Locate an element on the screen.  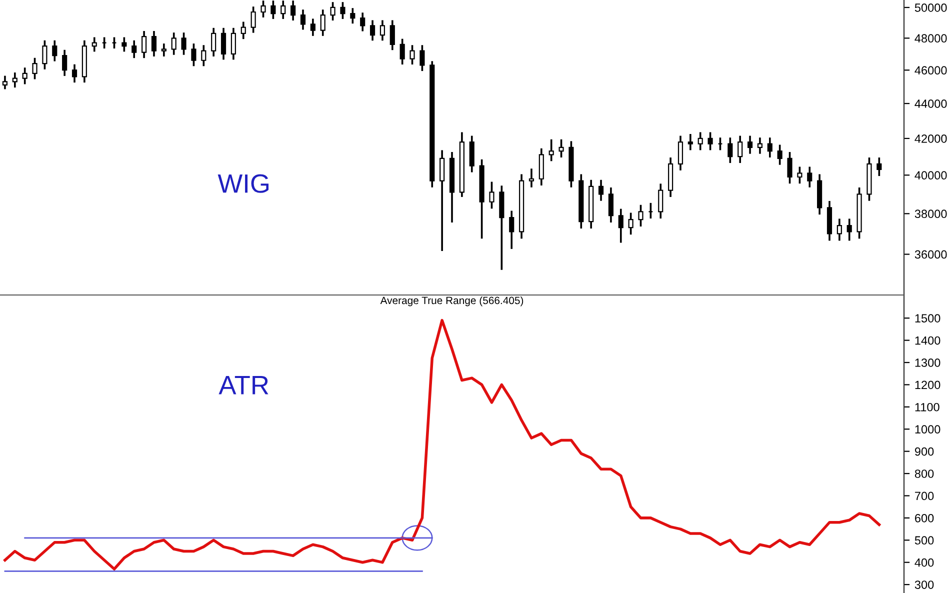
y-tick-label: 400 is located at coordinates (924, 562).